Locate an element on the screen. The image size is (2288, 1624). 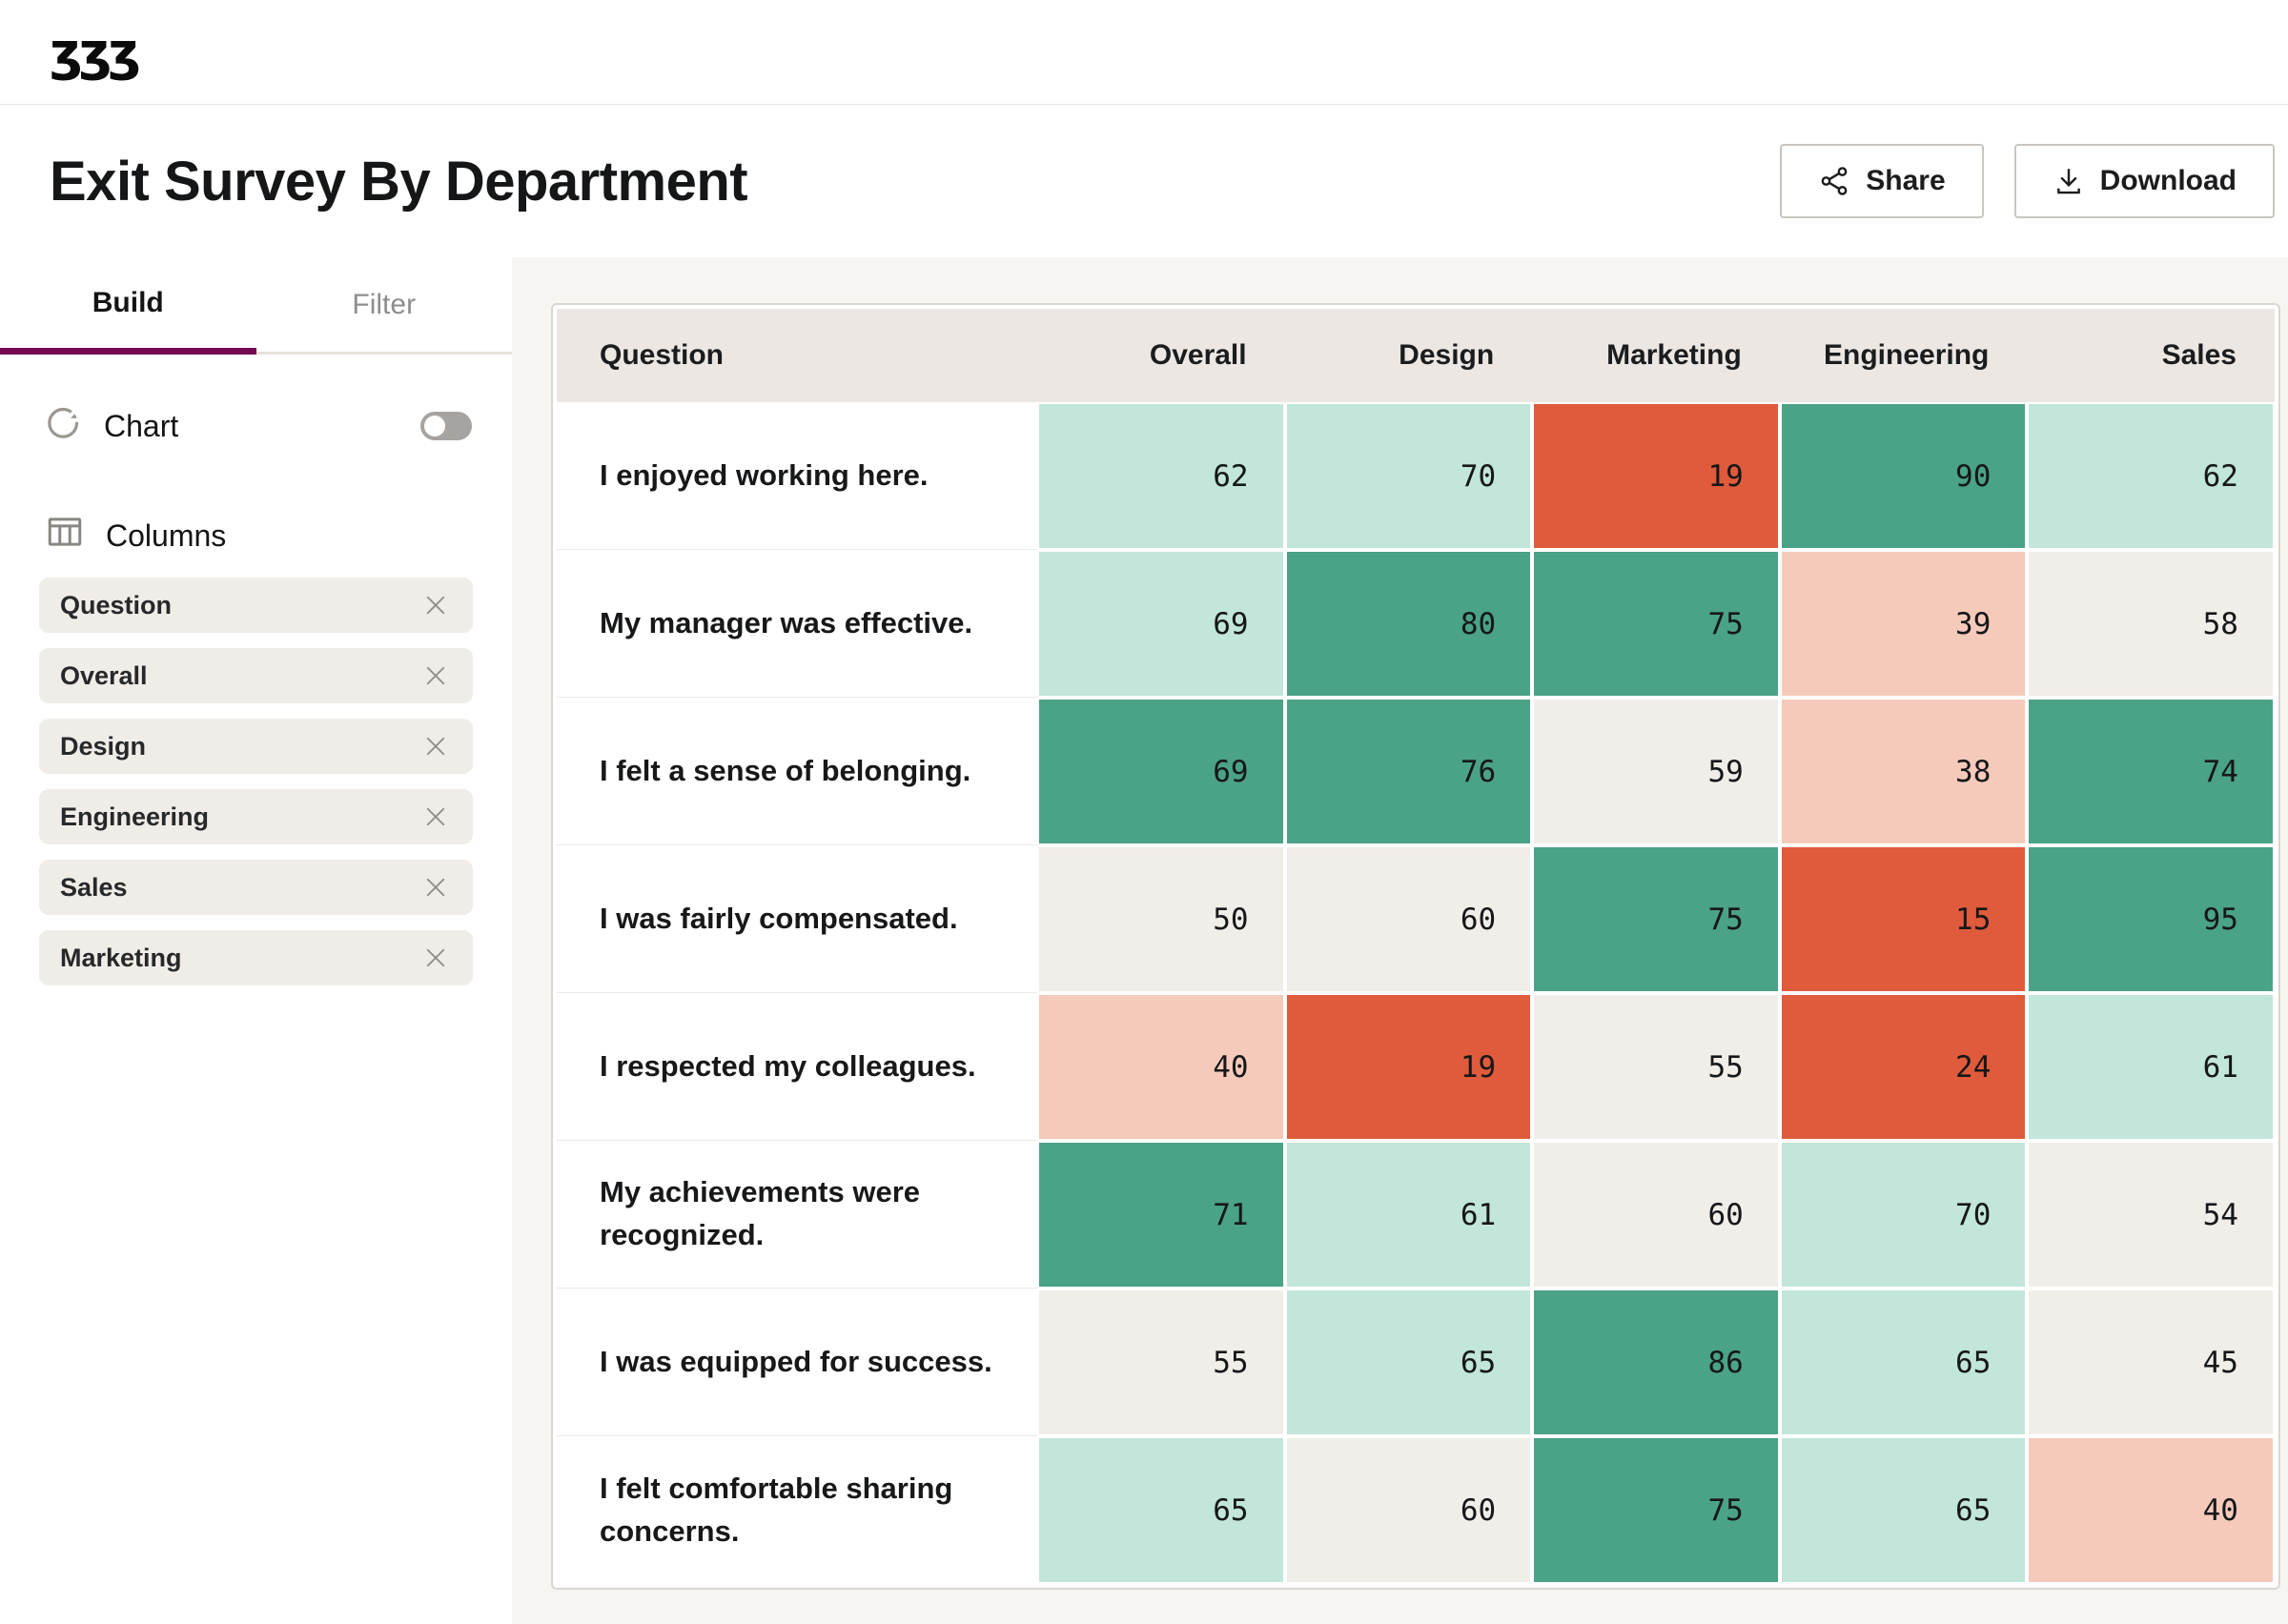
column-chip-label: Overall is located at coordinates (104, 675).